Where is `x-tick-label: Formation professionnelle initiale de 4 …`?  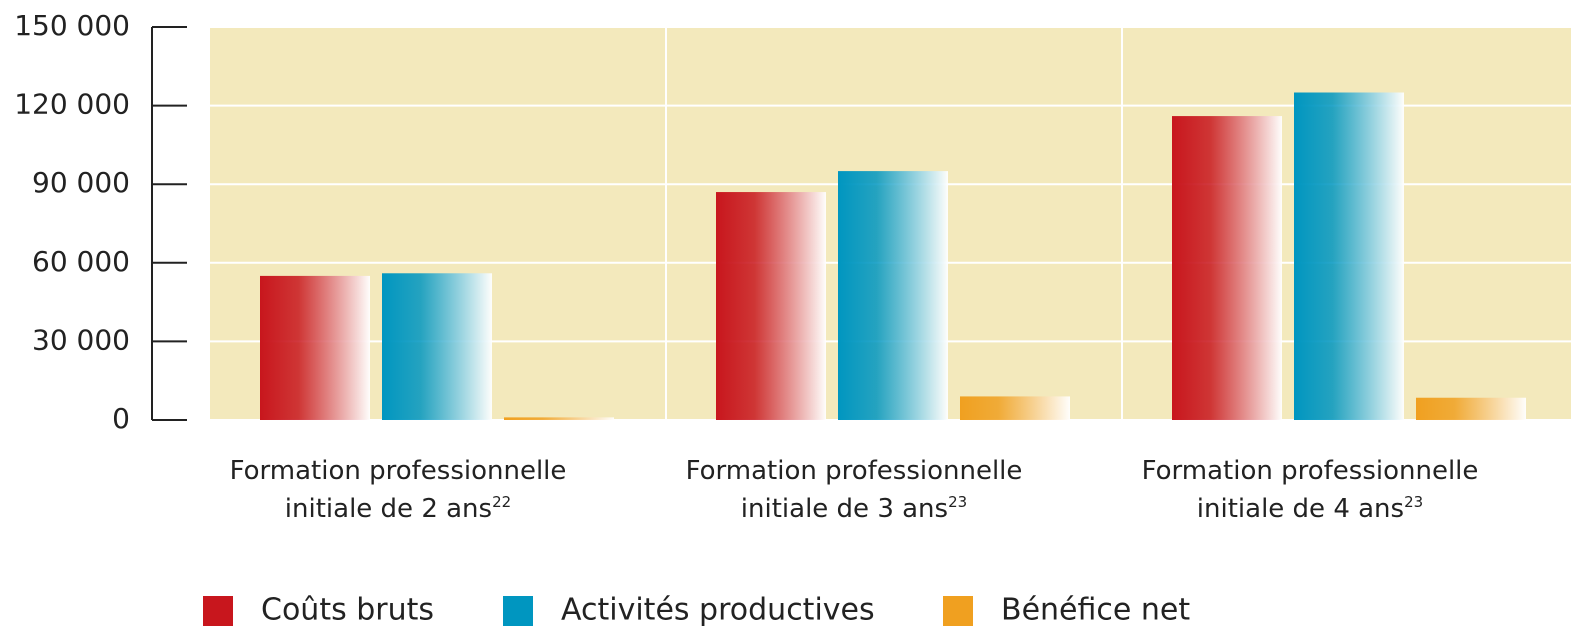 x-tick-label: Formation professionnelle initiale de 4 … is located at coordinates (1310, 491).